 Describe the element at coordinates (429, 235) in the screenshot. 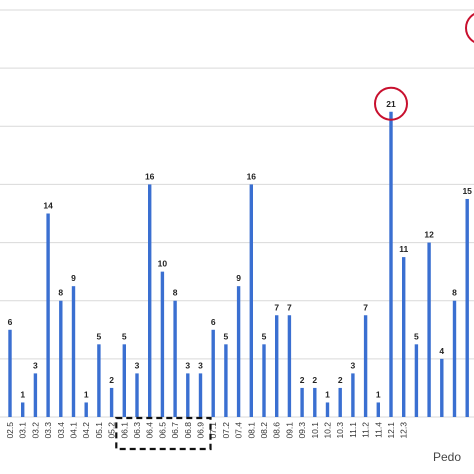

I see `bar-value-label: 12` at that location.